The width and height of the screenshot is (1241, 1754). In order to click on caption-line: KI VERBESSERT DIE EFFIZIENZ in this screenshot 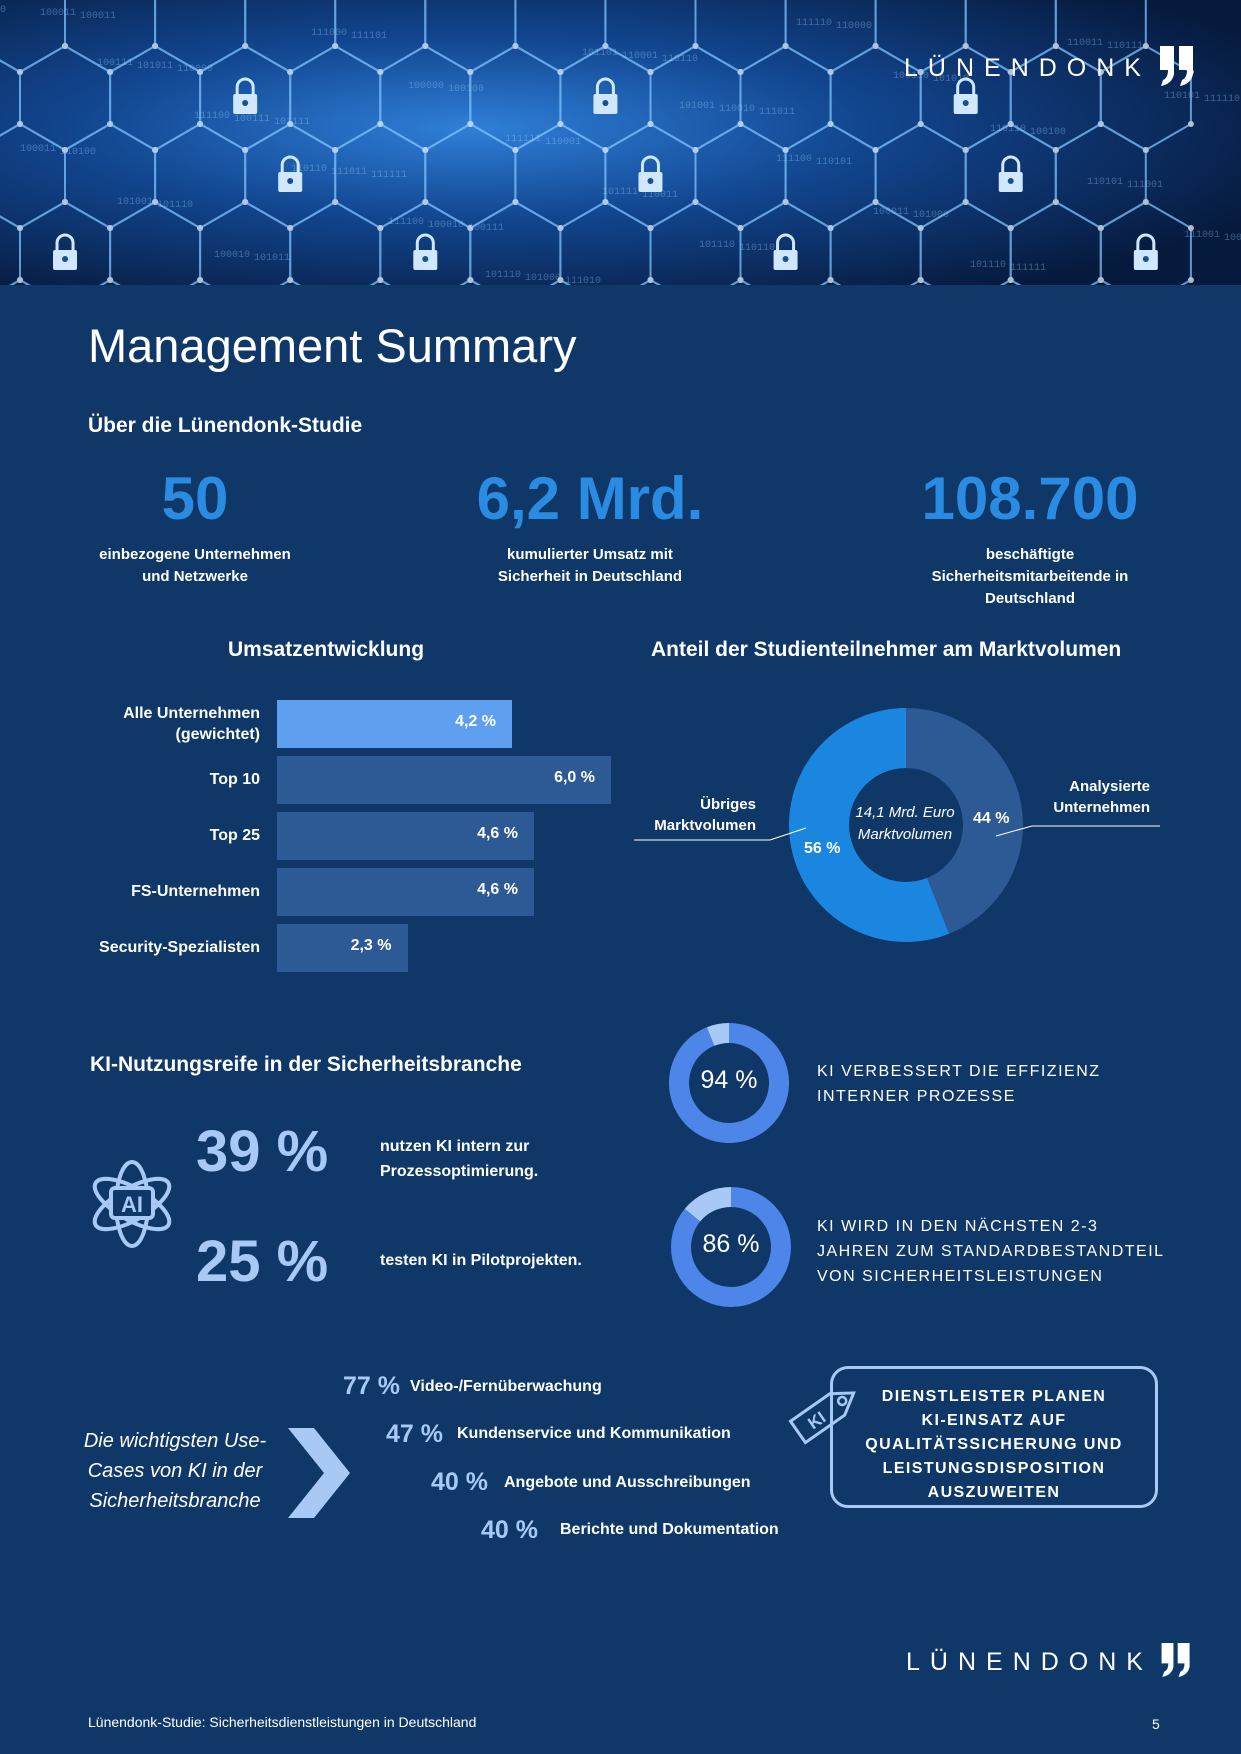, I will do `click(959, 1071)`.